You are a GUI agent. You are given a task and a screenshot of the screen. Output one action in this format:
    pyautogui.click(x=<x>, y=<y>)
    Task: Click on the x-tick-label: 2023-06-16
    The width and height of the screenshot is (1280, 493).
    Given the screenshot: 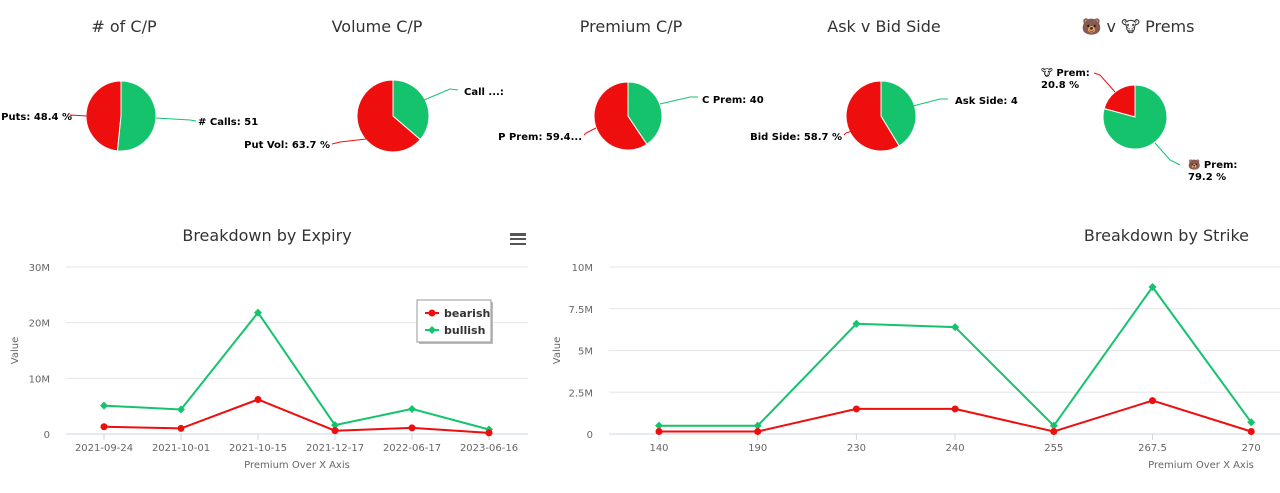 What is the action you would take?
    pyautogui.click(x=489, y=448)
    